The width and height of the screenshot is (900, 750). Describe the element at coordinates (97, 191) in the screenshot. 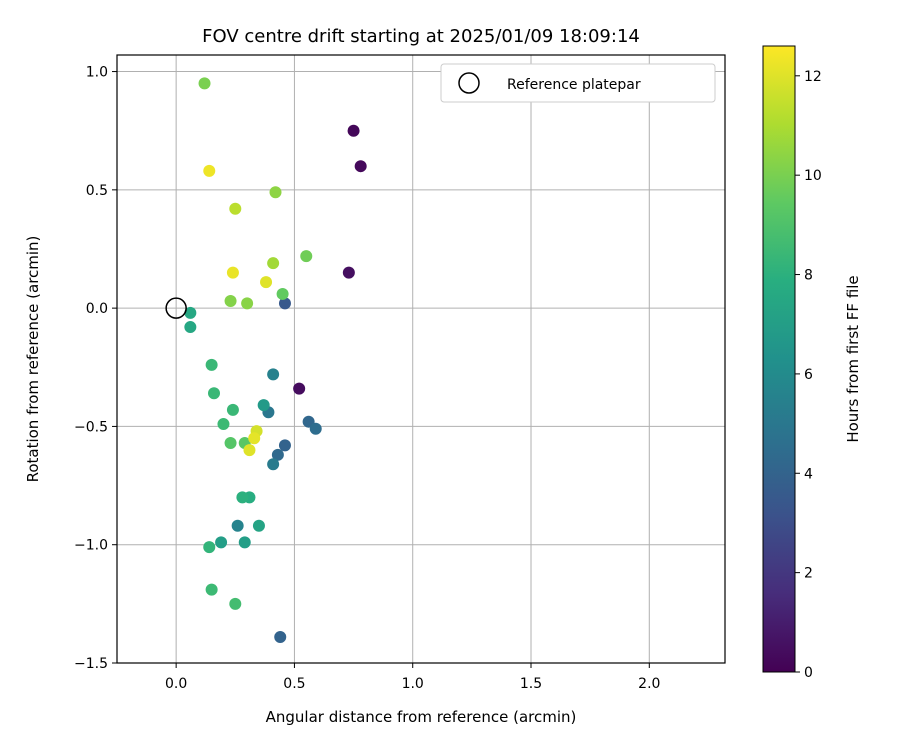

I see `y-tick-label: 0.5` at that location.